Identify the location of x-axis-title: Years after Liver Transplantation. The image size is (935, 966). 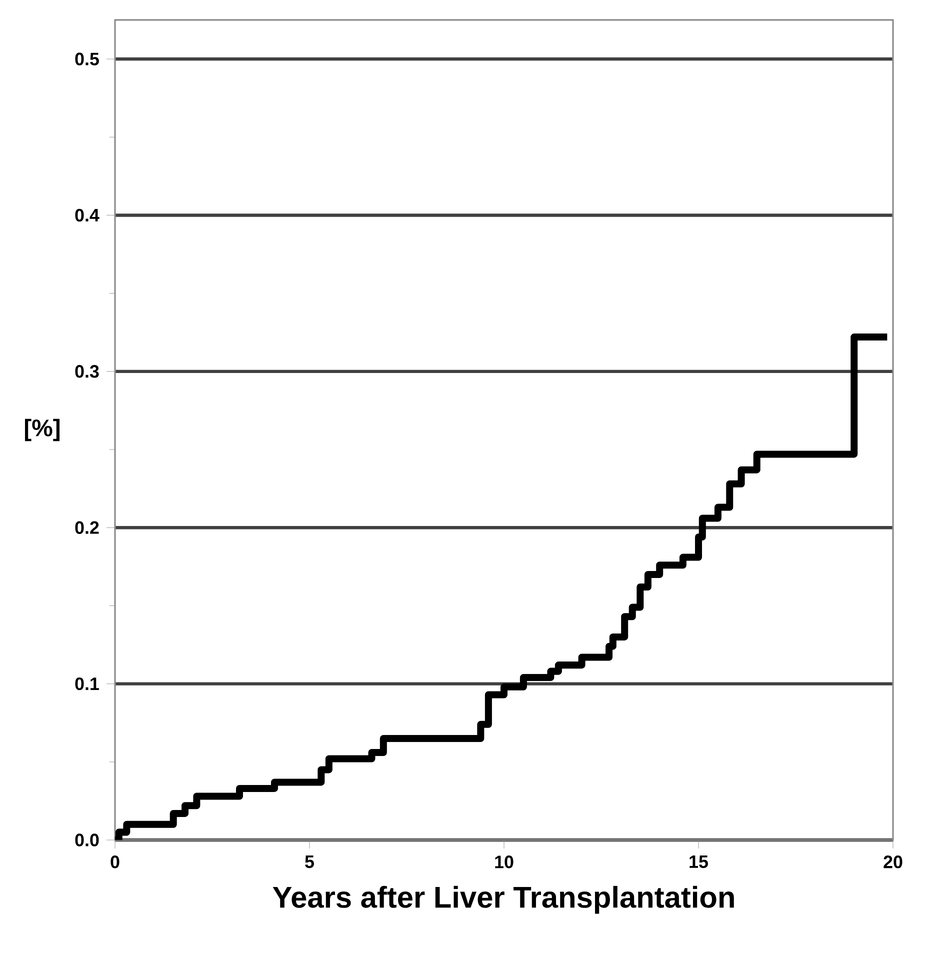
(503, 900).